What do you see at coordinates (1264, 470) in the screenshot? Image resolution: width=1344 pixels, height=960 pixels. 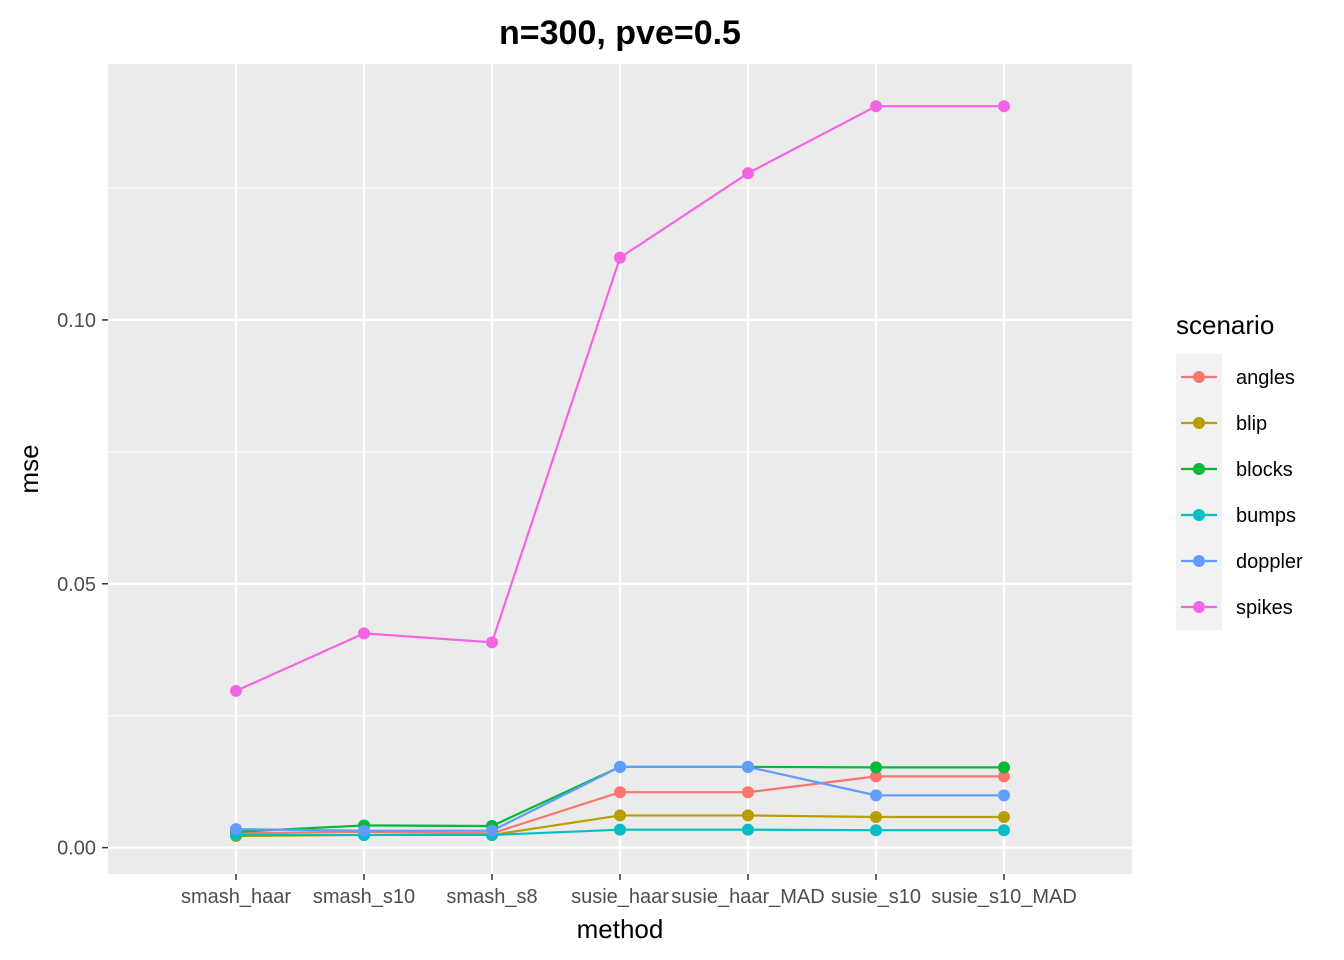 I see `legend-label-blocks: blocks` at bounding box center [1264, 470].